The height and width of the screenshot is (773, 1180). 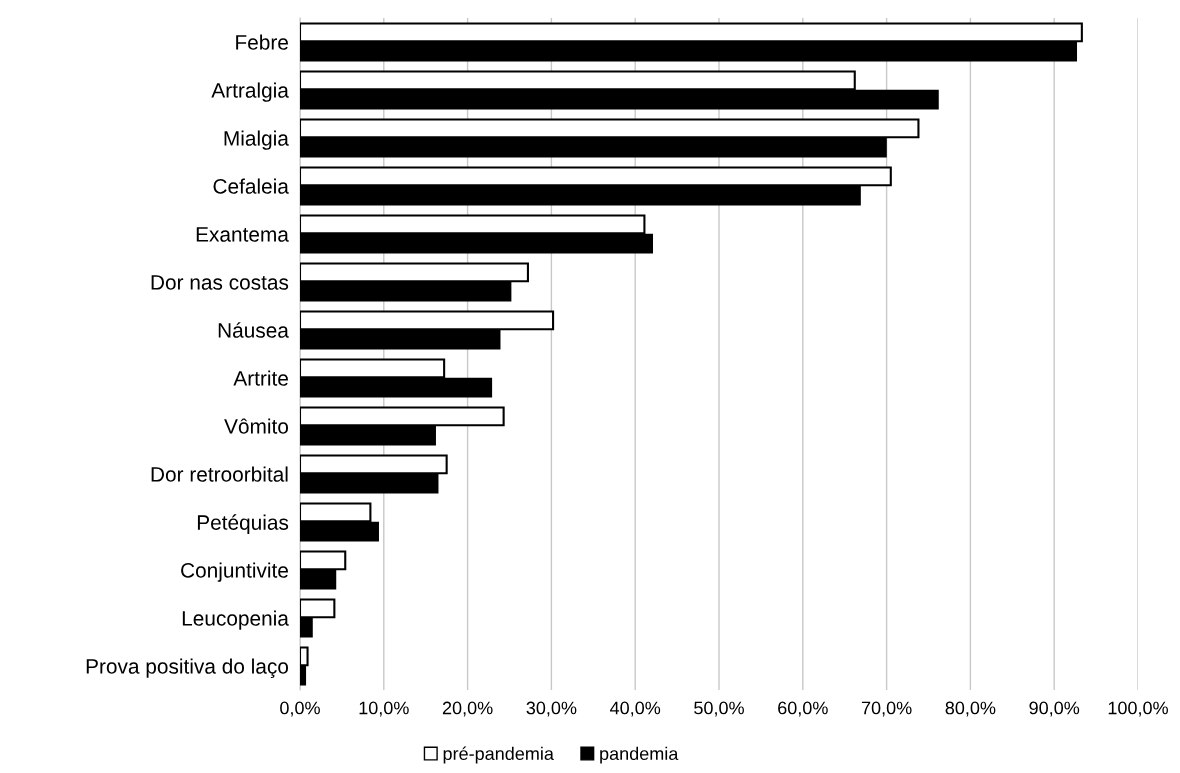 I want to click on y-tick-label: Petéquias, so click(x=243, y=524).